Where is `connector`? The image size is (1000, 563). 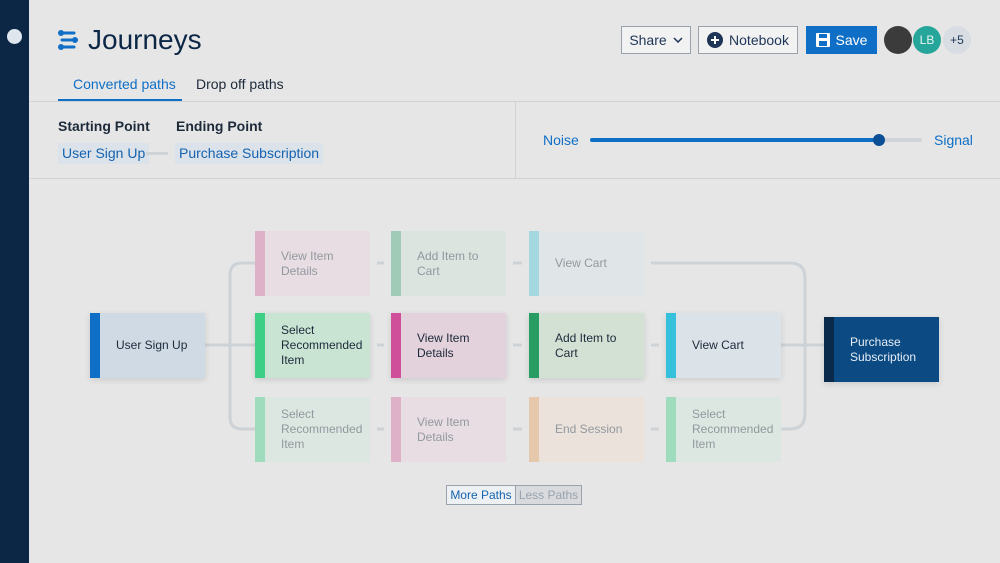 connector is located at coordinates (157, 153).